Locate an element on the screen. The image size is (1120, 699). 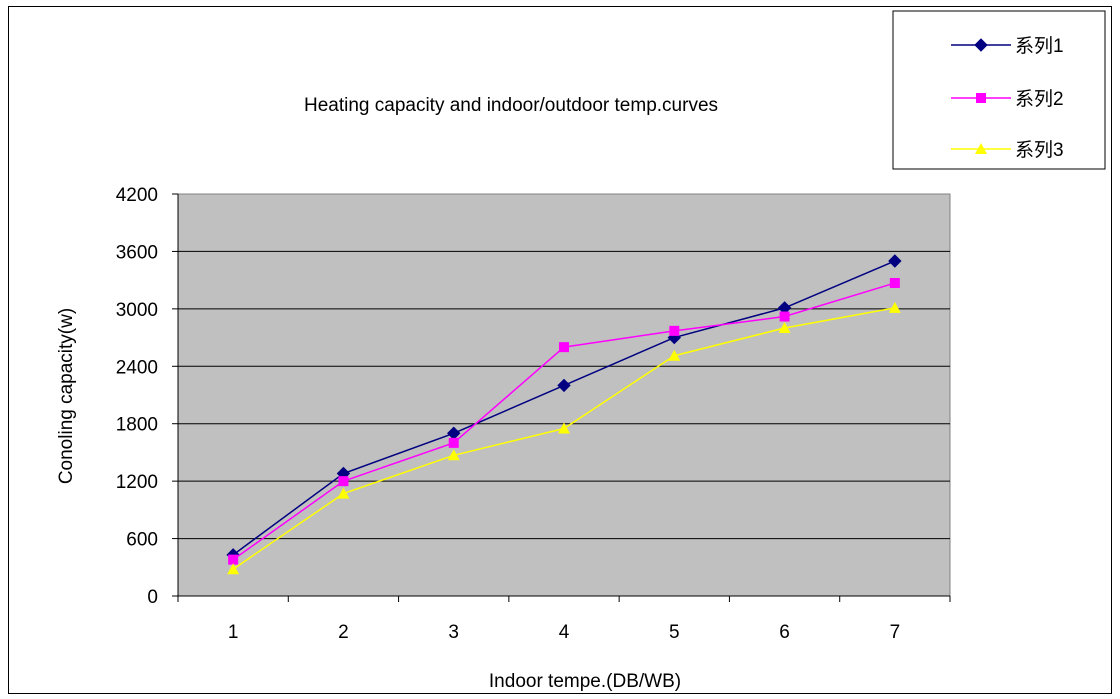
y-tick-label: 3600 is located at coordinates (137, 252).